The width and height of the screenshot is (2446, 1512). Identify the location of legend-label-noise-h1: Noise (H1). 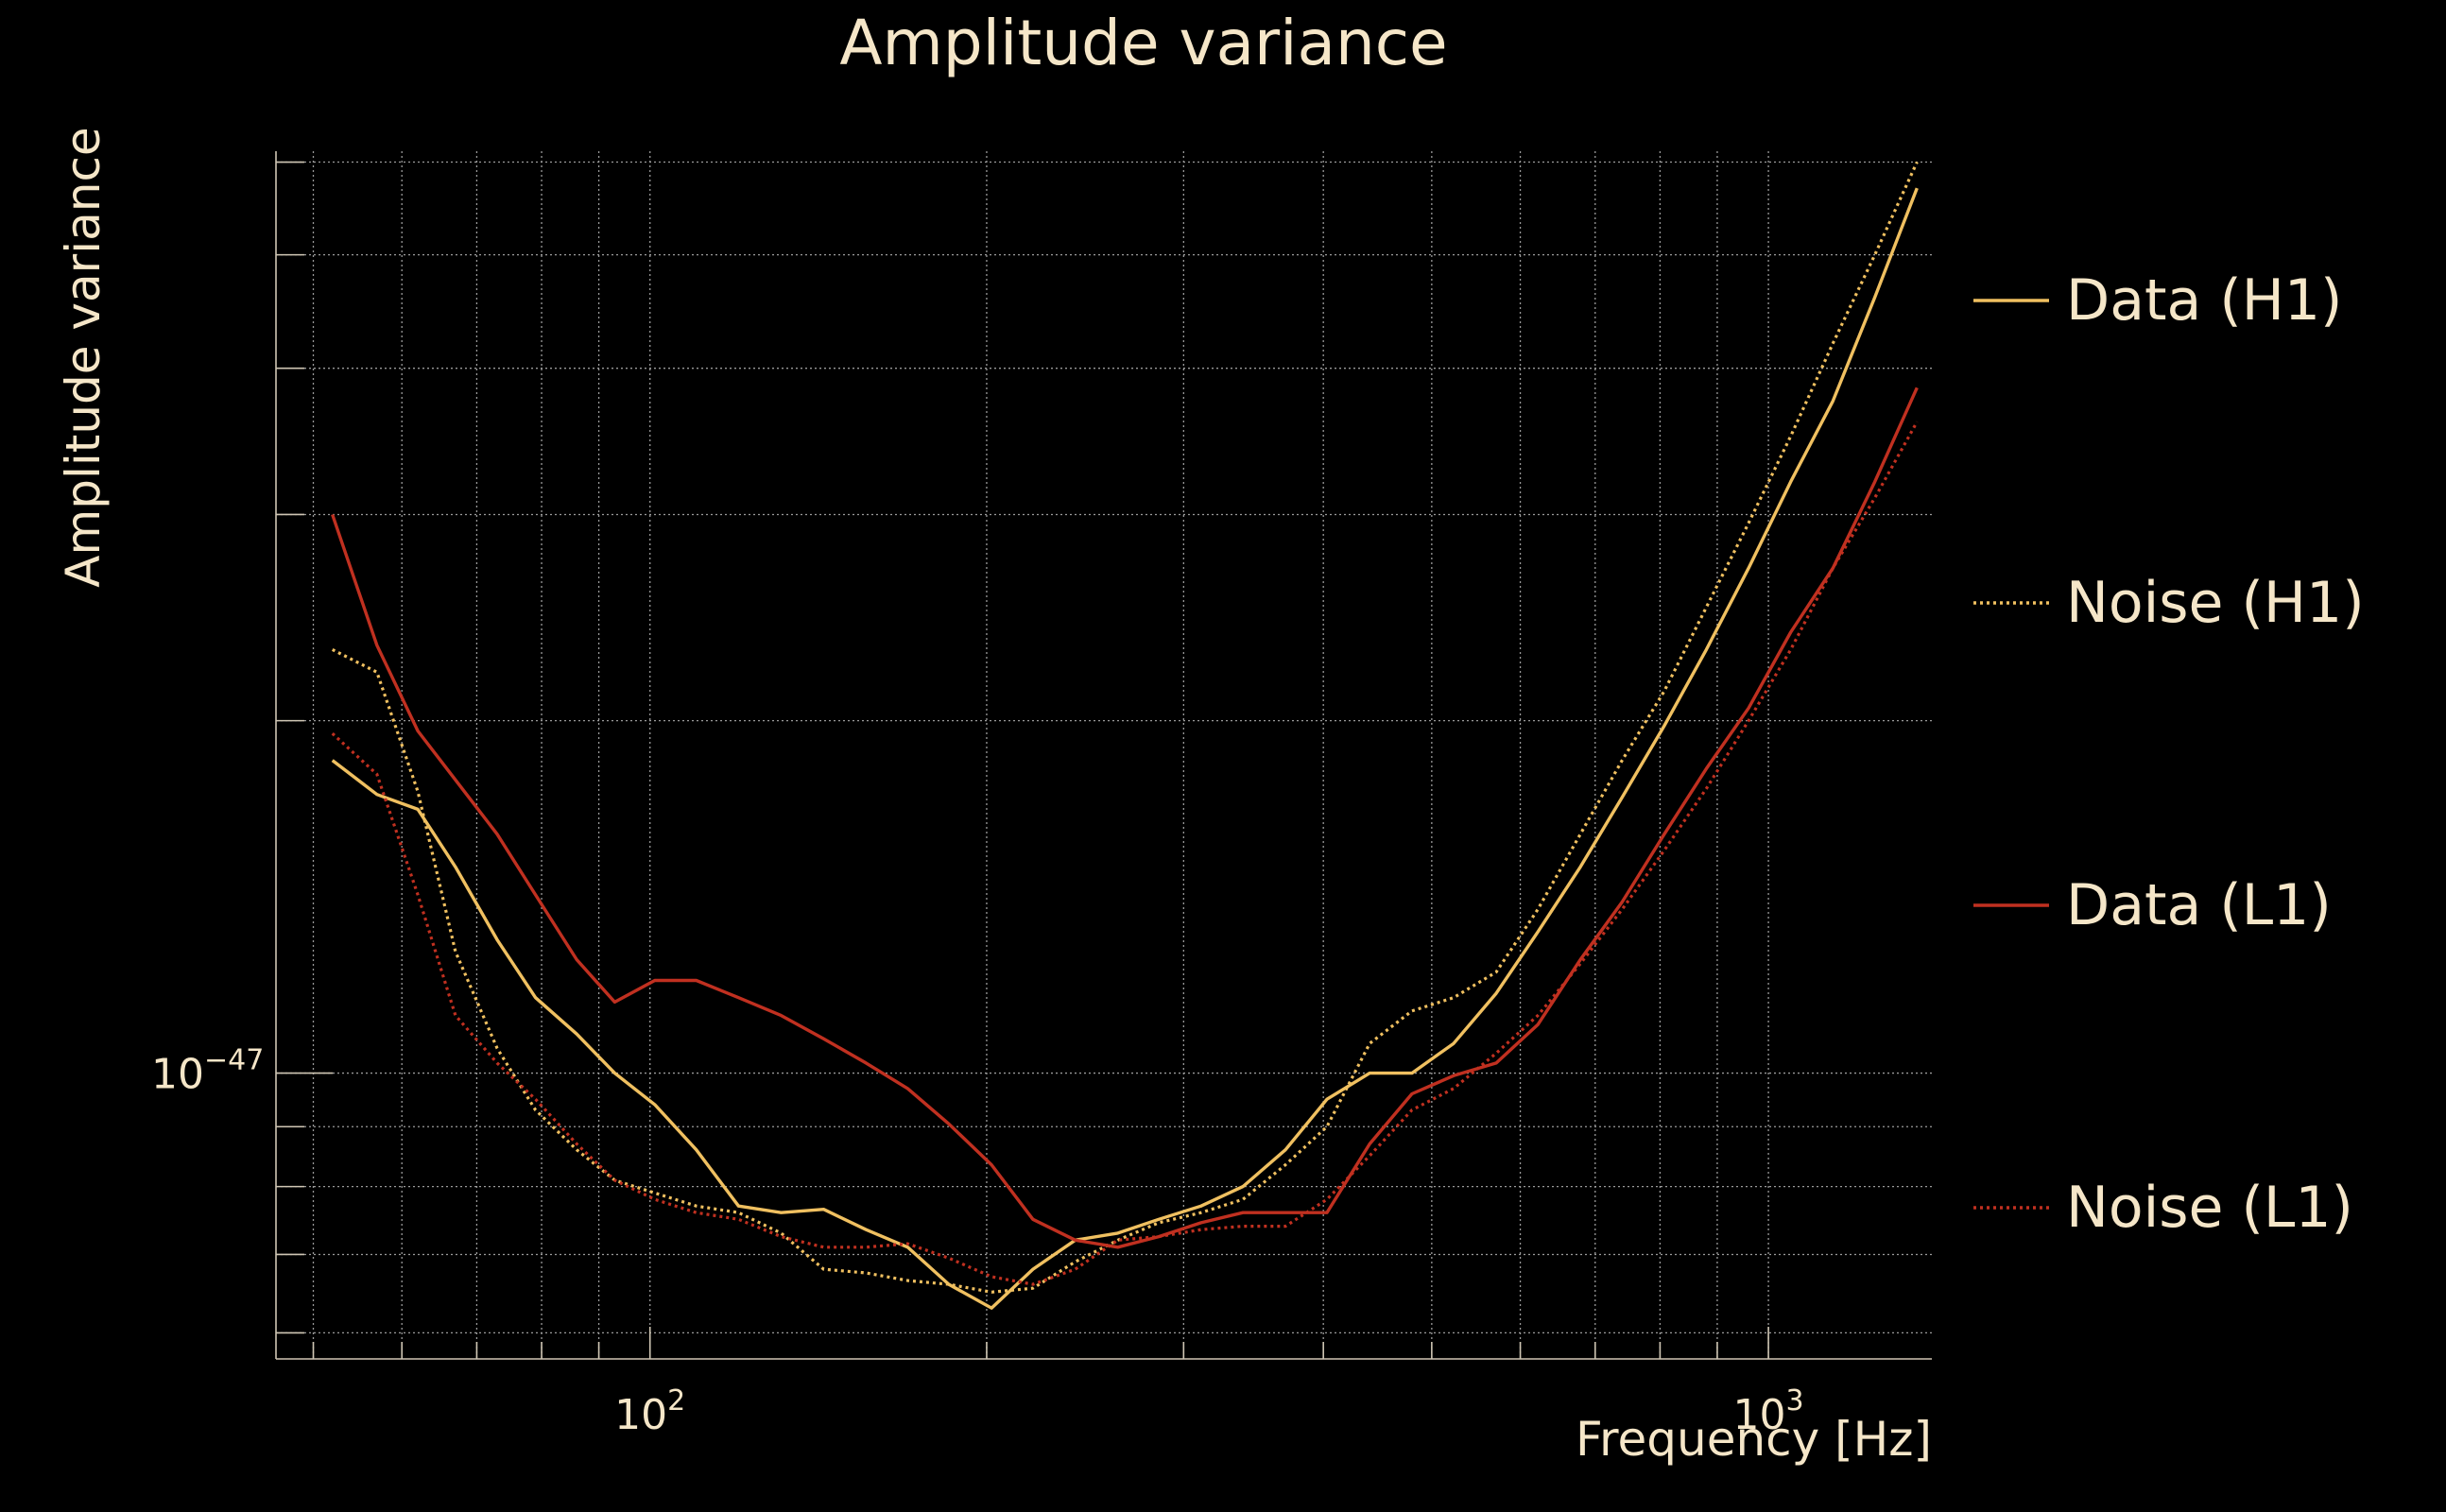
(2215, 603).